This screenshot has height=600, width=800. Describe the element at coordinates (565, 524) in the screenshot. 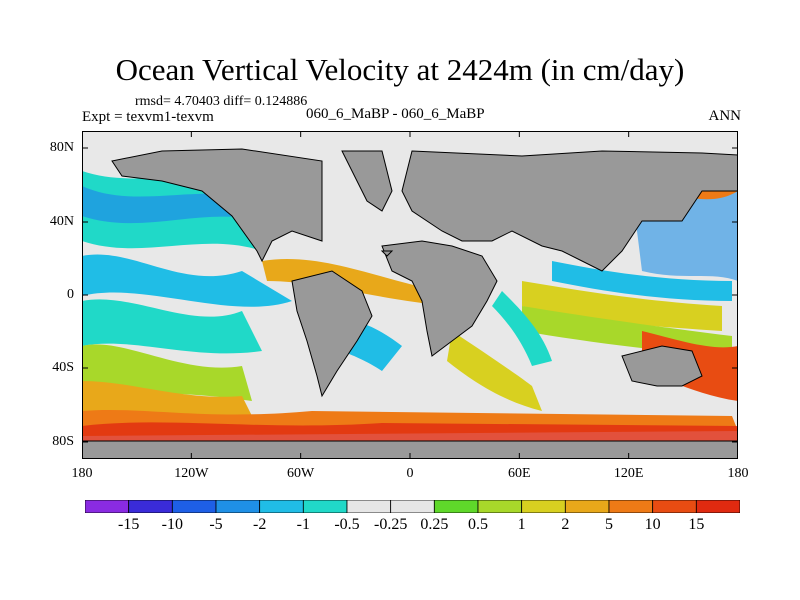

I see `colorbar-label: 2` at that location.